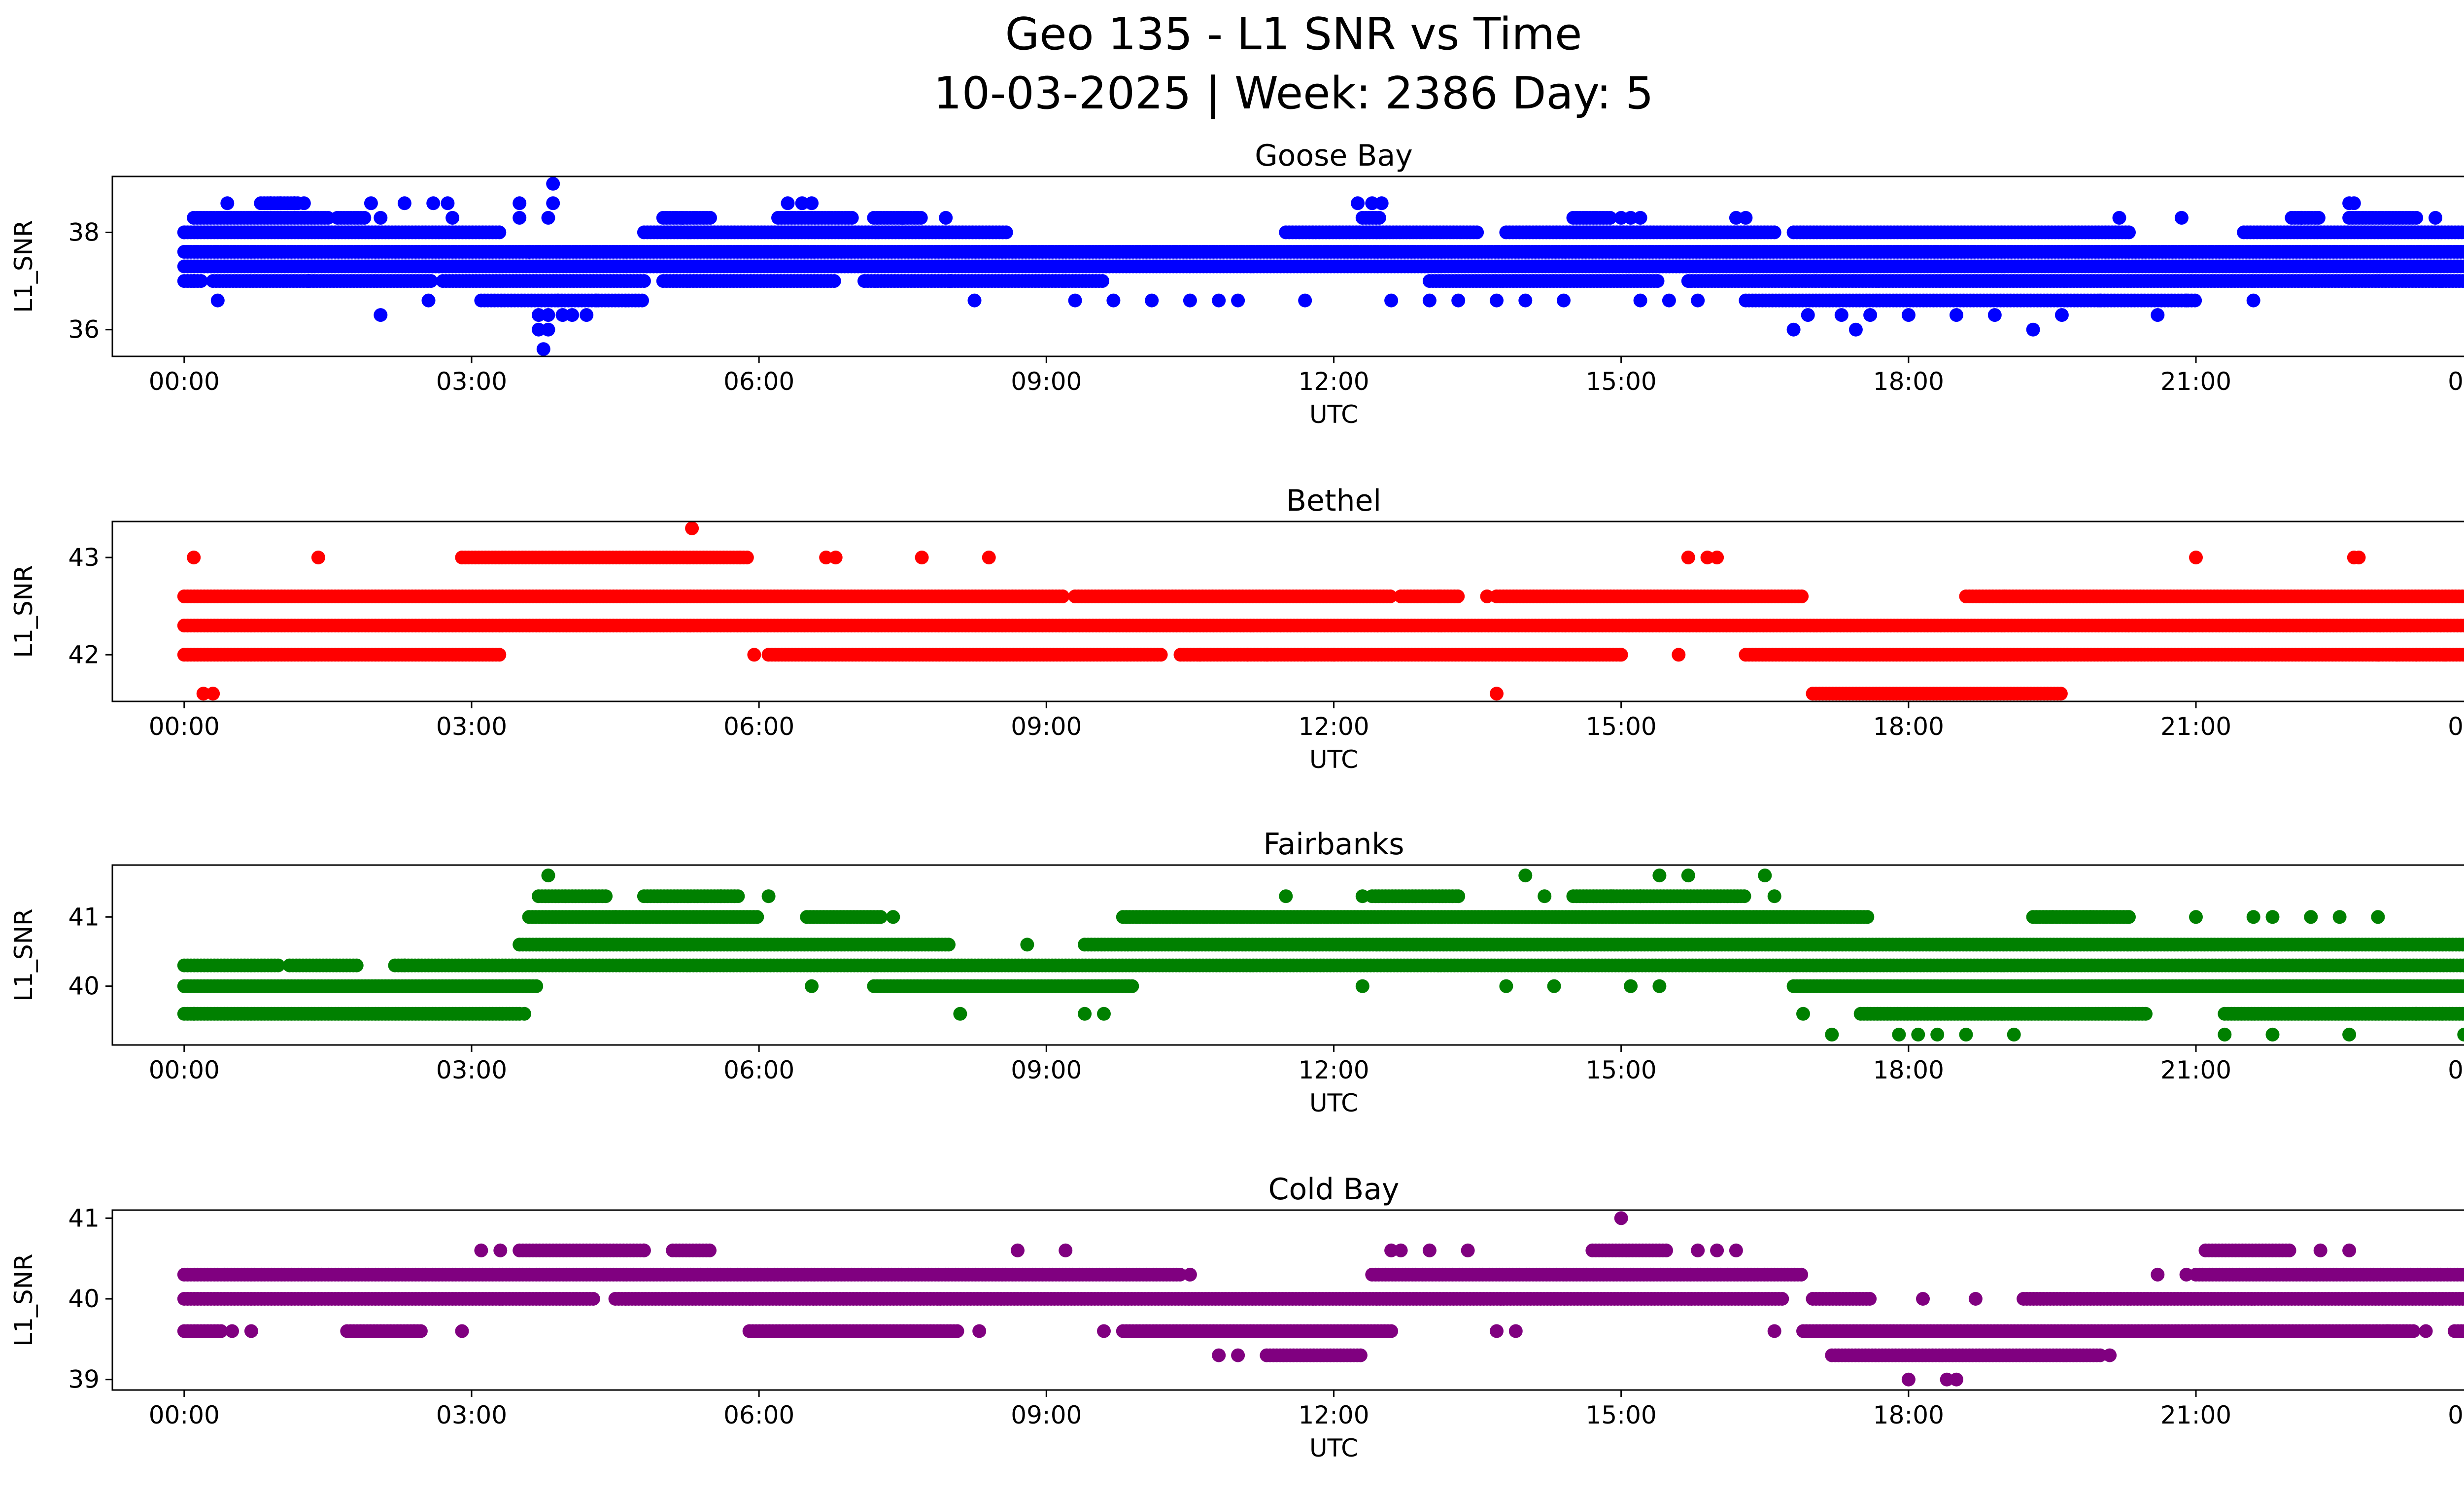 The image size is (2464, 1495). Describe the element at coordinates (1293, 34) in the screenshot. I see `figure-title-line1: Geo 135 - L1 SNR vs Time` at that location.